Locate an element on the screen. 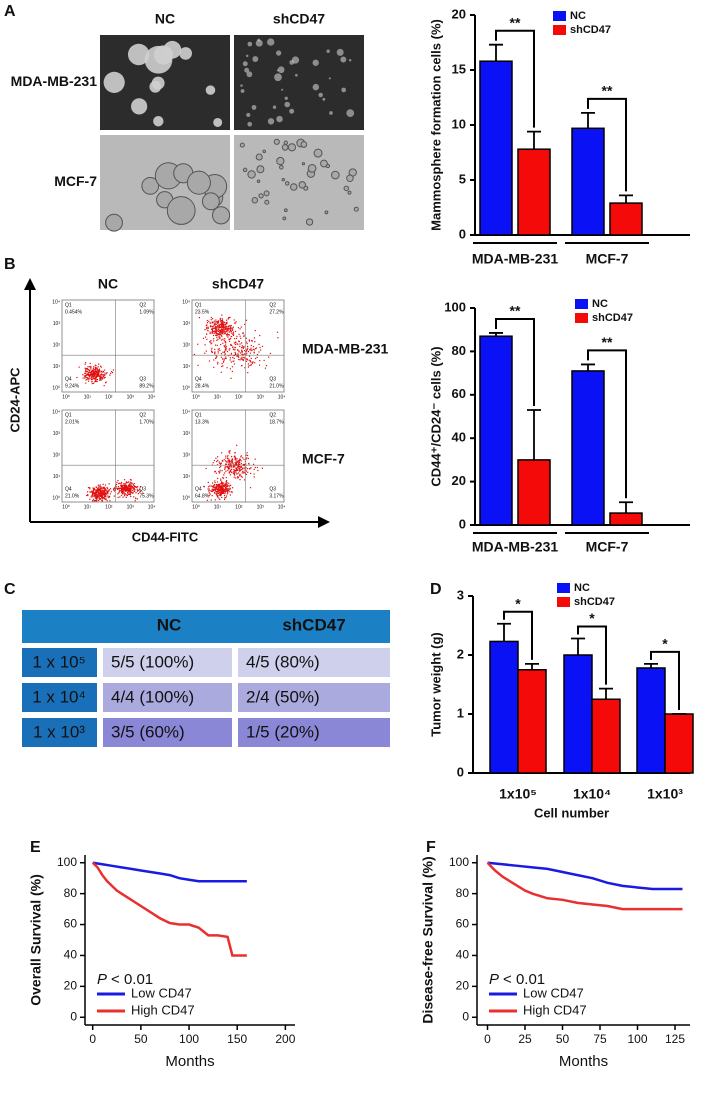 This screenshot has height=1095, width=709. quadrant-percent: 23.5% is located at coordinates (202, 312).